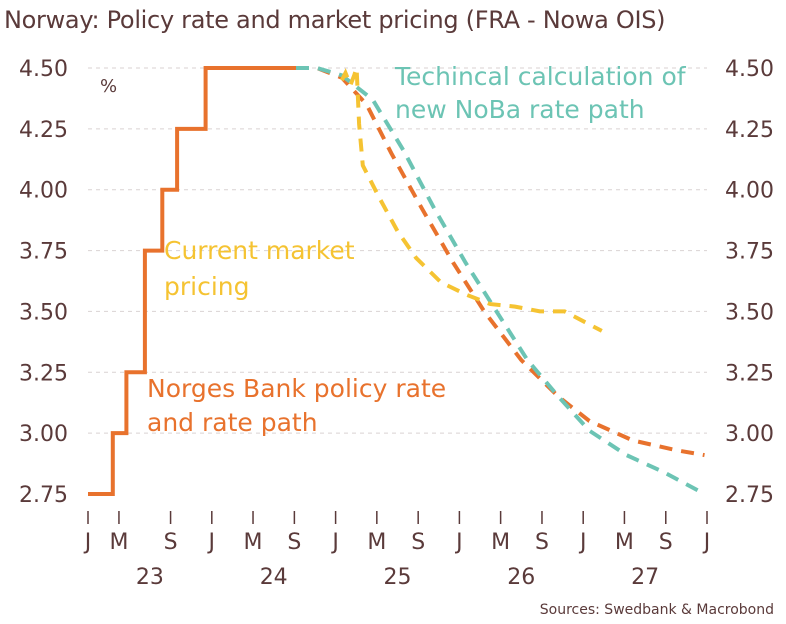 This screenshot has width=786, height=624. I want to click on y-tick-label-left: 2.75, so click(43, 495).